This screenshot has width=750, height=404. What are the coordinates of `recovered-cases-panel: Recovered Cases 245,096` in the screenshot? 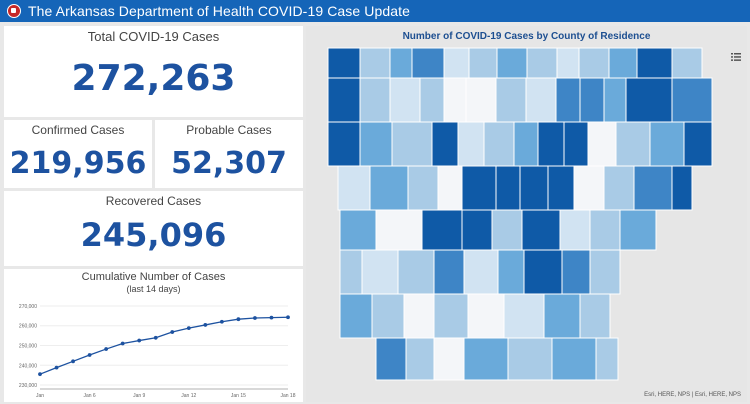 It's located at (153, 228).